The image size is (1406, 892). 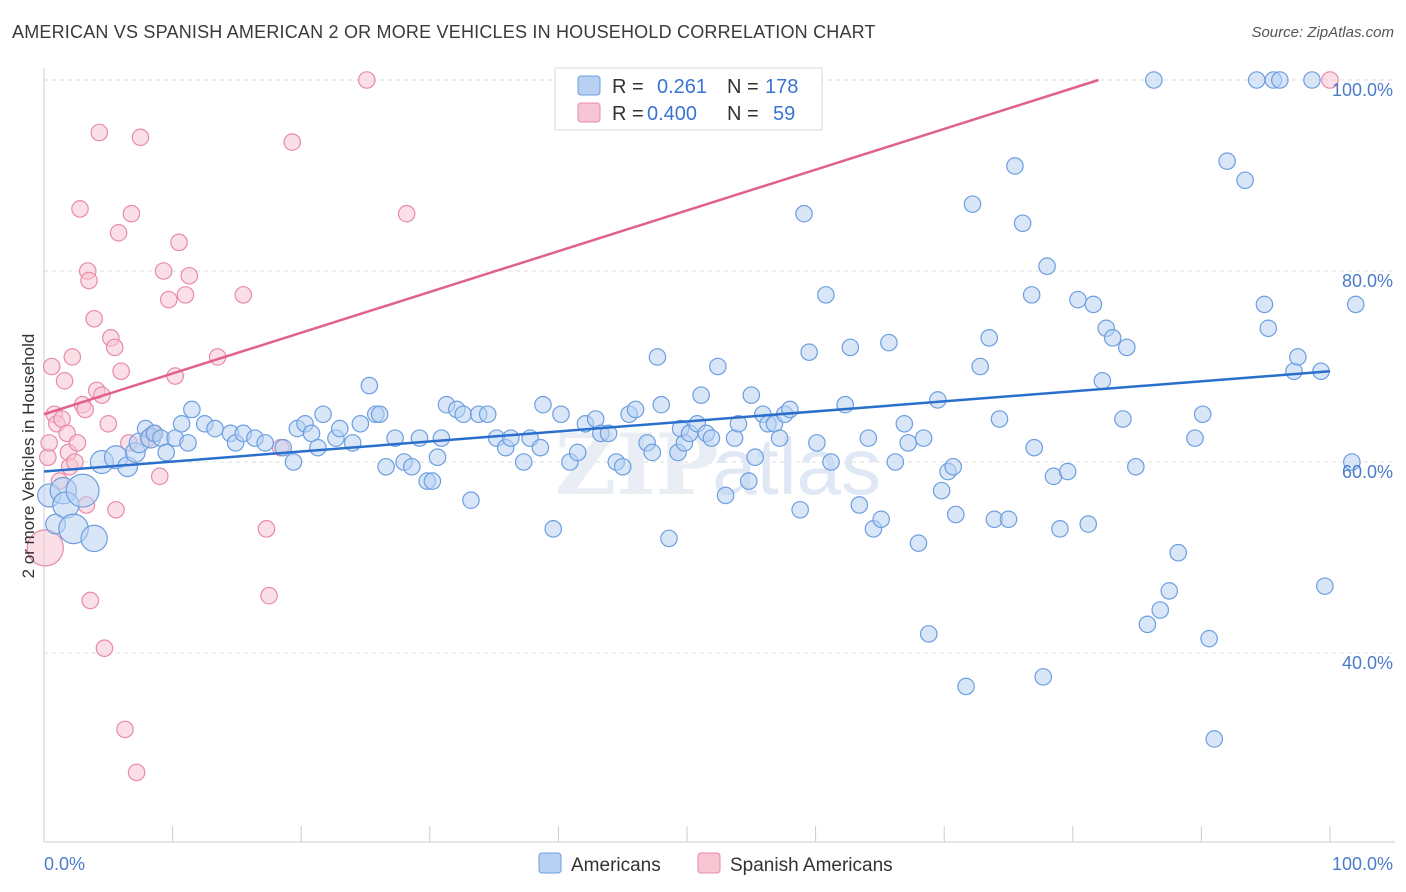 I want to click on bottom-legend: Americans Spanish Americans, so click(x=715, y=864).